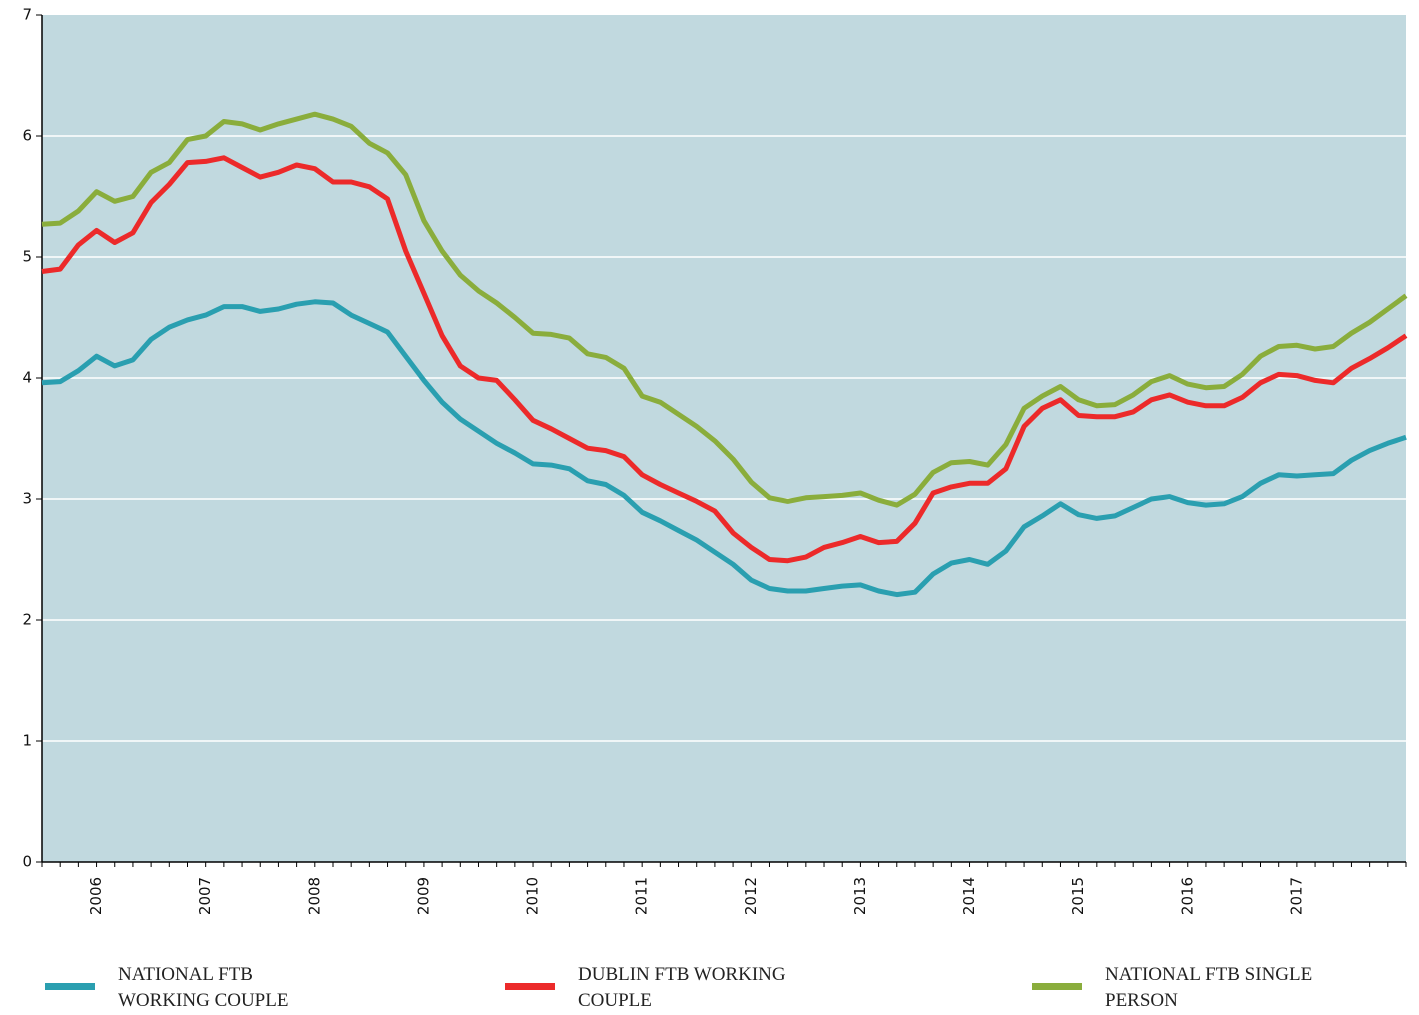  What do you see at coordinates (203, 987) in the screenshot?
I see `legend-label: NATIONAL FTB WORKING COUPLE` at bounding box center [203, 987].